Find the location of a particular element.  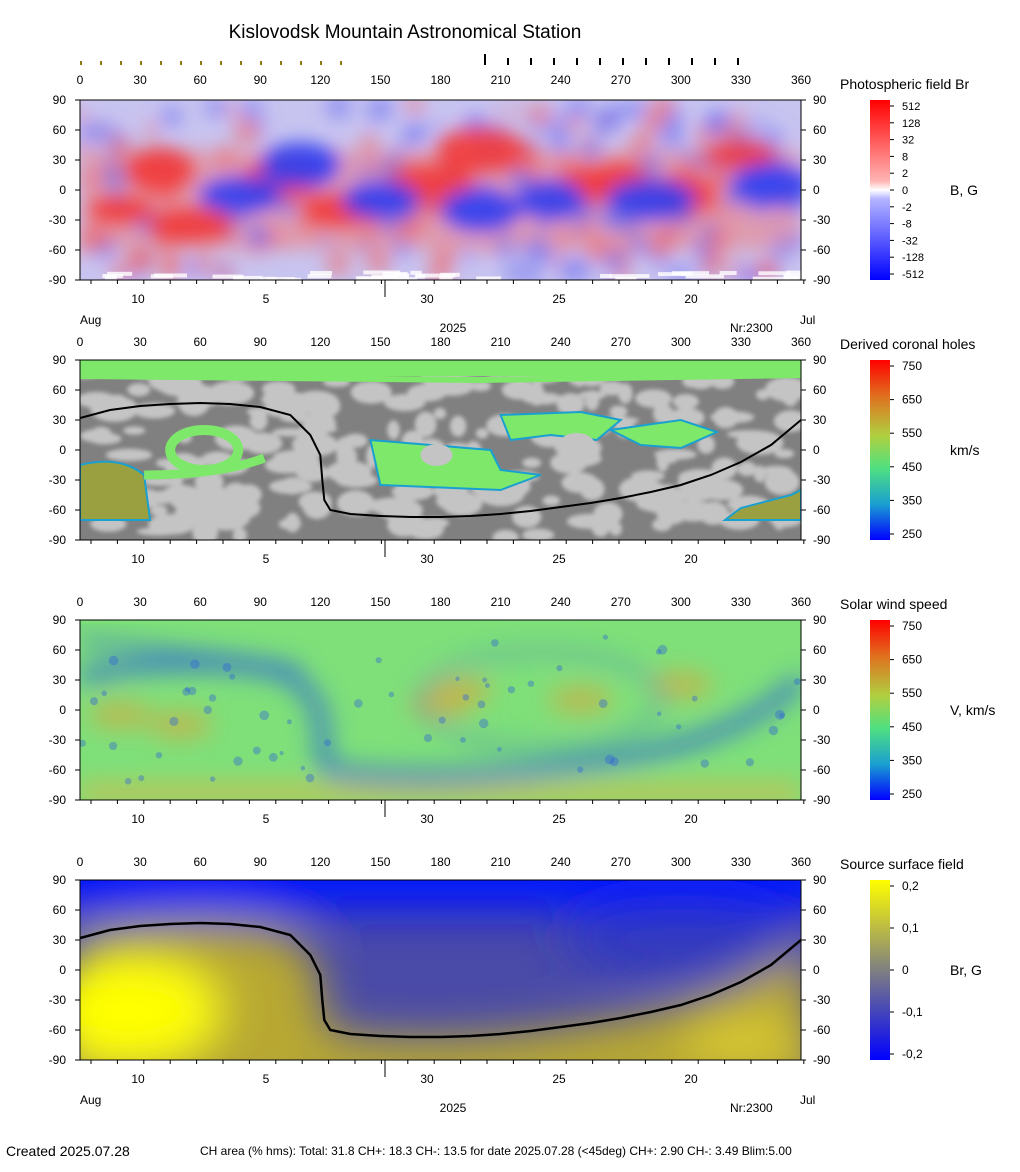

colorbar-label: 8 is located at coordinates (905, 157).